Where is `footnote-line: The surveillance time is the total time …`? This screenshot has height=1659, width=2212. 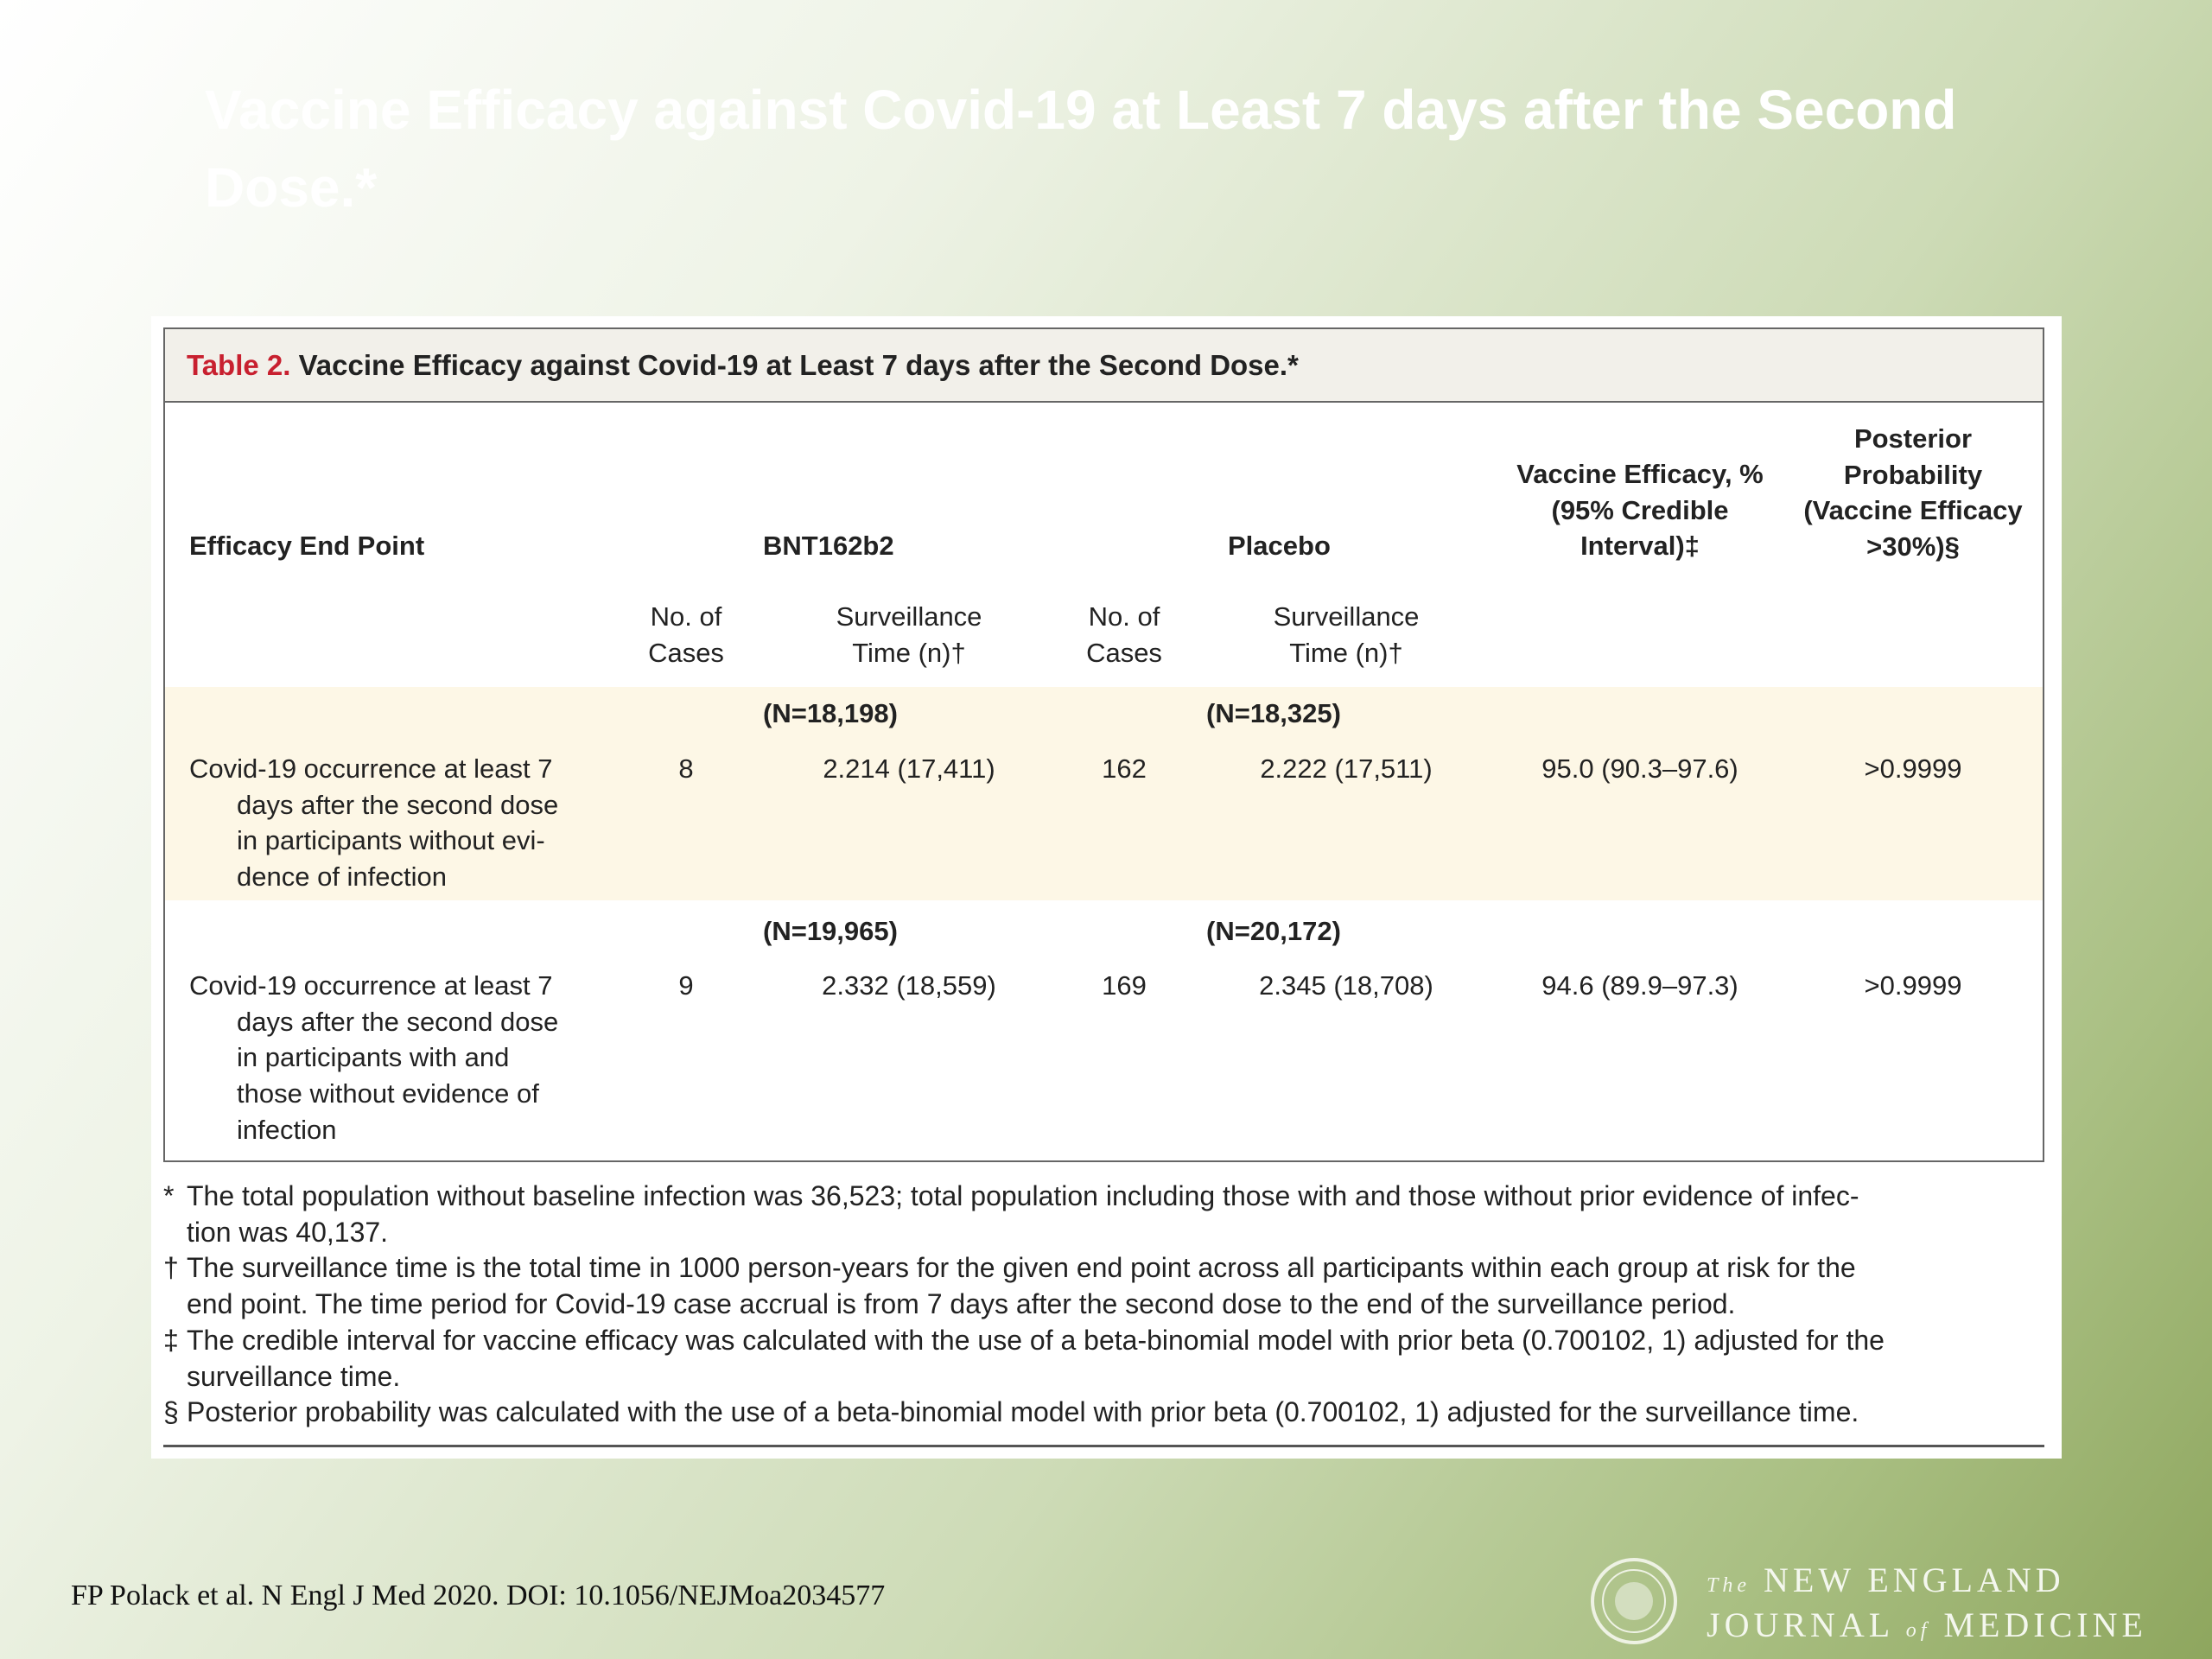 footnote-line: The surveillance time is the total time … is located at coordinates (1021, 1268).